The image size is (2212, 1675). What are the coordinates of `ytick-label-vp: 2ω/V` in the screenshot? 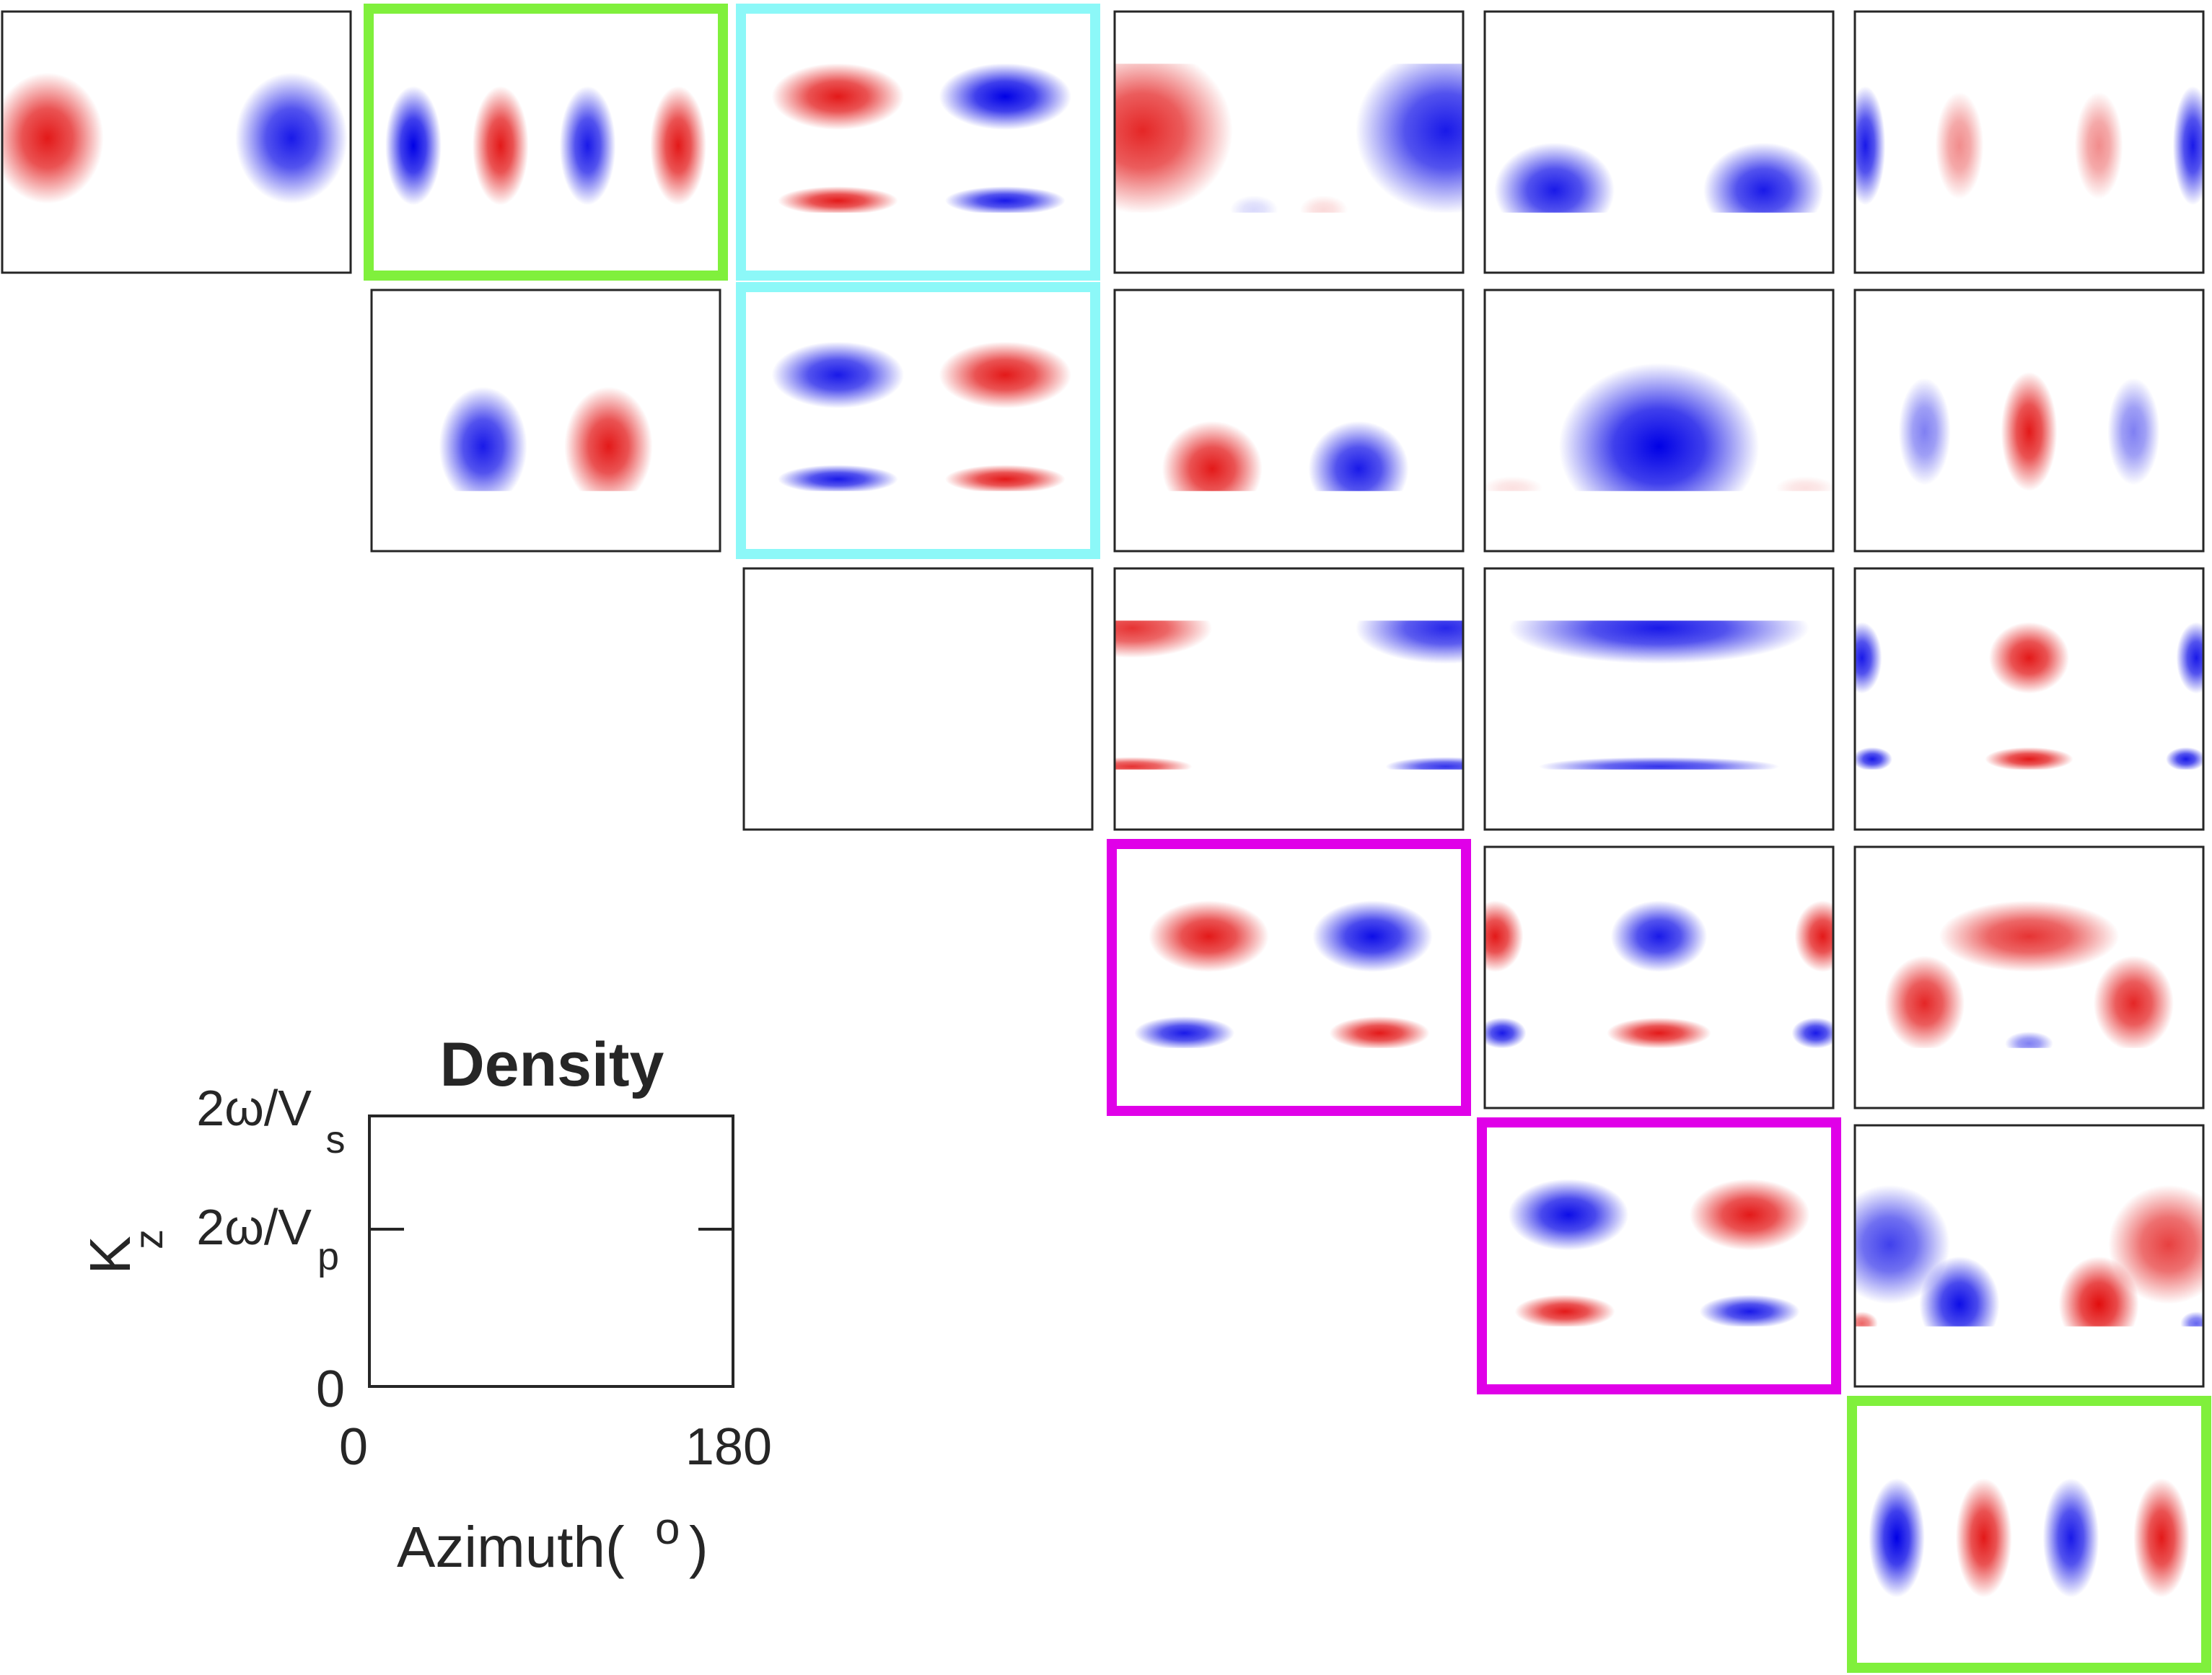 It's located at (254, 1227).